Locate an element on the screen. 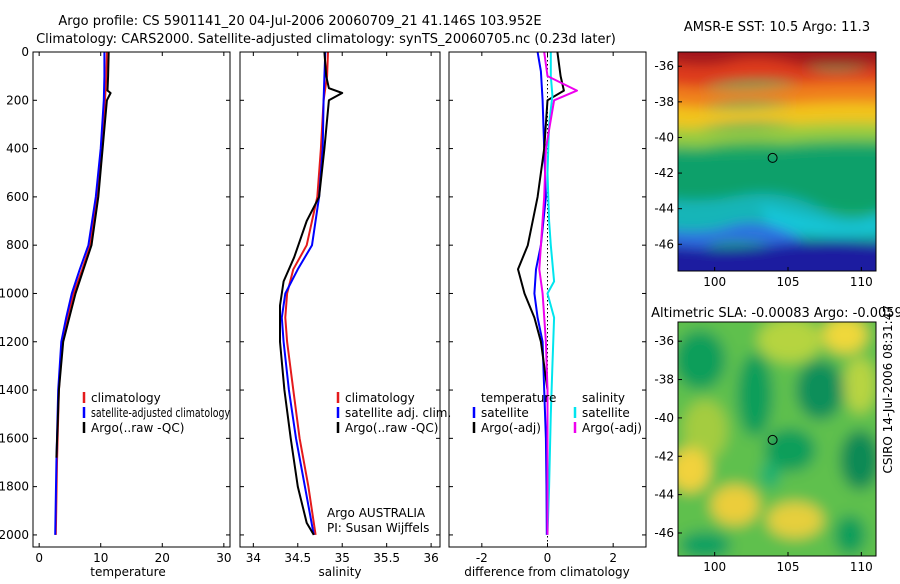 This screenshot has height=584, width=900. depth-tick-label: 800 is located at coordinates (17, 245).